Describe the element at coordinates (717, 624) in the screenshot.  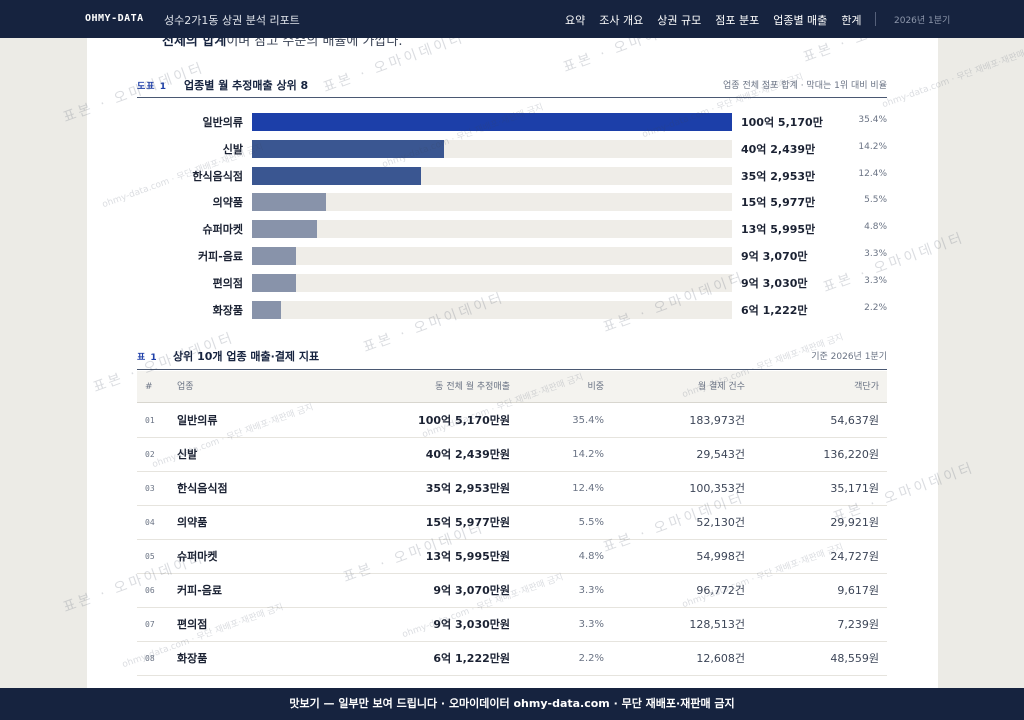
I see `row-count: 128,513건` at that location.